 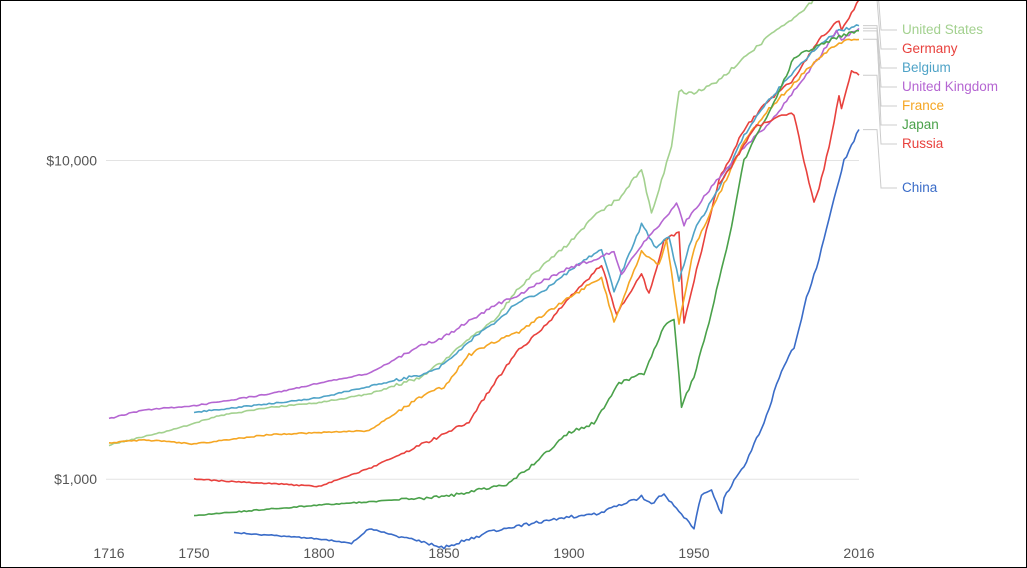 What do you see at coordinates (71, 160) in the screenshot?
I see `y-tick-label: $10,000` at bounding box center [71, 160].